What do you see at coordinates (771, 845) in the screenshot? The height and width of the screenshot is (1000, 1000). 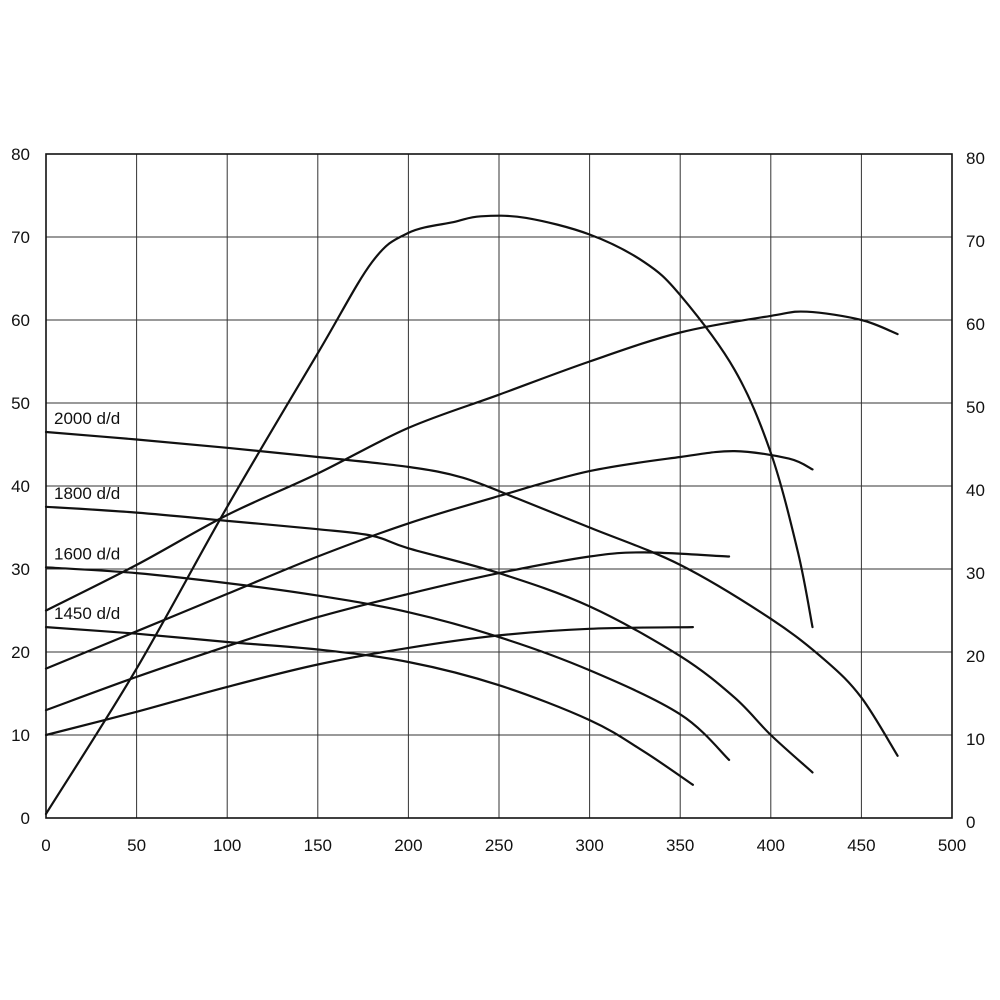 I see `x-tick-label: 400` at bounding box center [771, 845].